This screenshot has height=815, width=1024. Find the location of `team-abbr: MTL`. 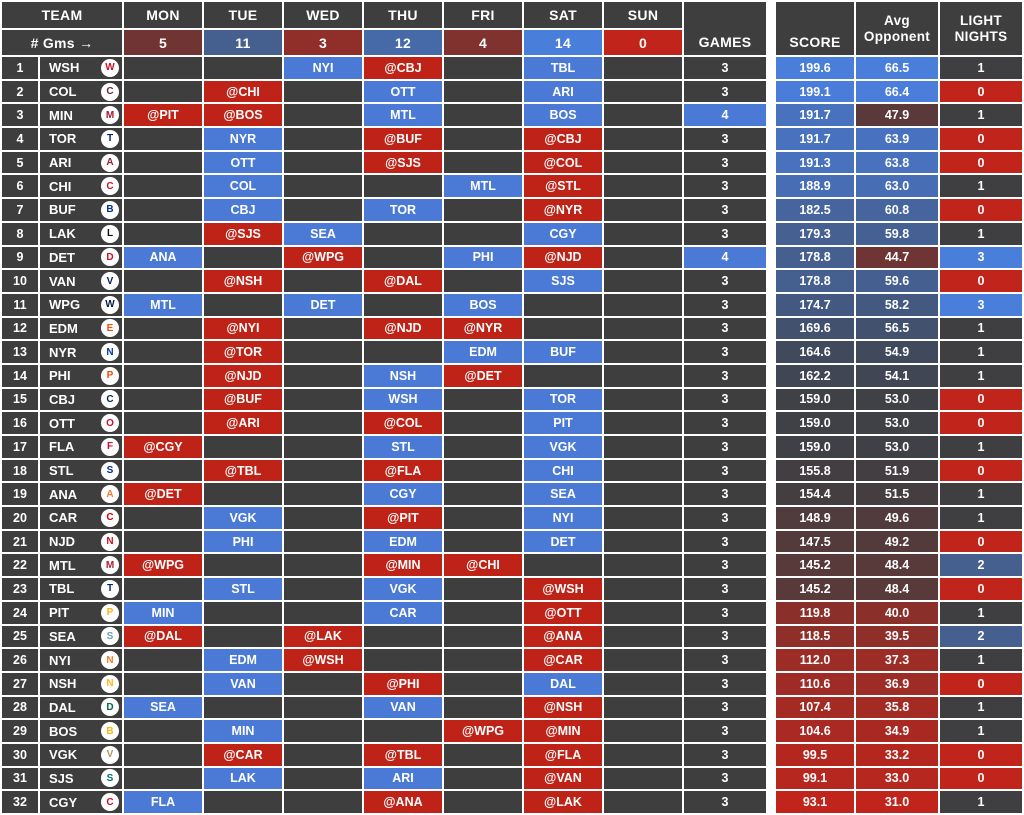

team-abbr: MTL is located at coordinates (62, 565).